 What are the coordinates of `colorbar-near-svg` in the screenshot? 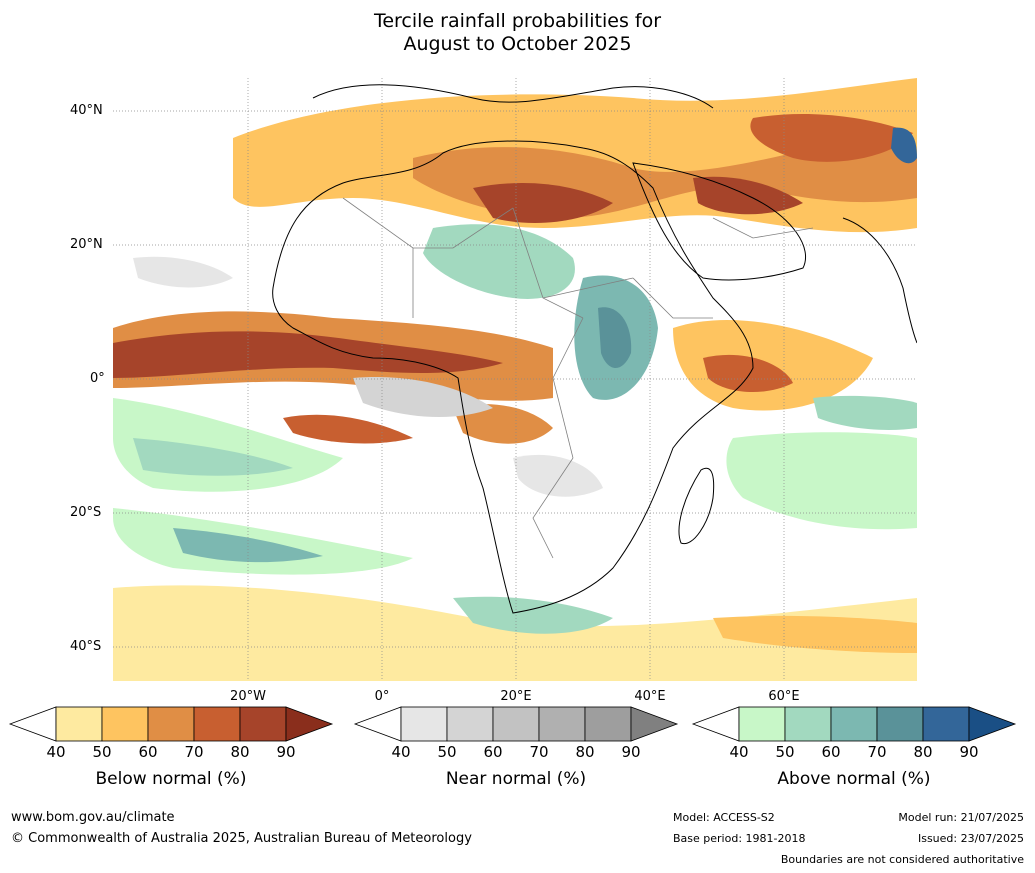 It's located at (516, 724).